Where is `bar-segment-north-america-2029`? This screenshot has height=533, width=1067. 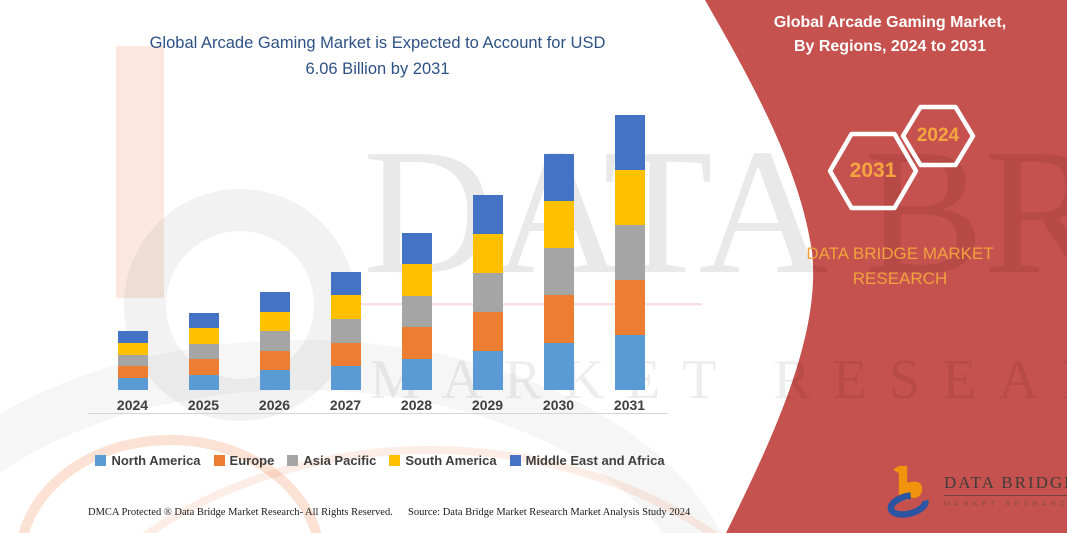
bar-segment-north-america-2029 is located at coordinates (487, 370).